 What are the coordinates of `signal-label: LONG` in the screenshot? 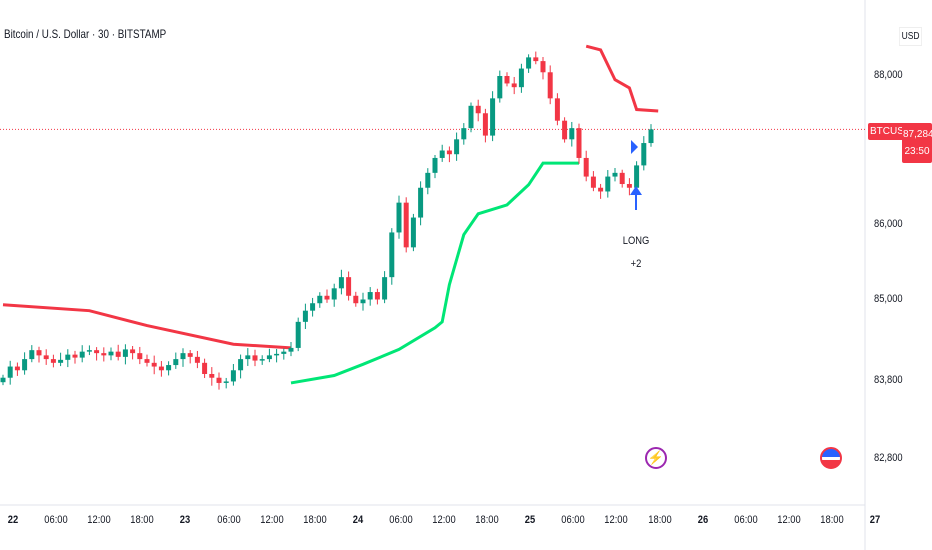 It's located at (636, 241).